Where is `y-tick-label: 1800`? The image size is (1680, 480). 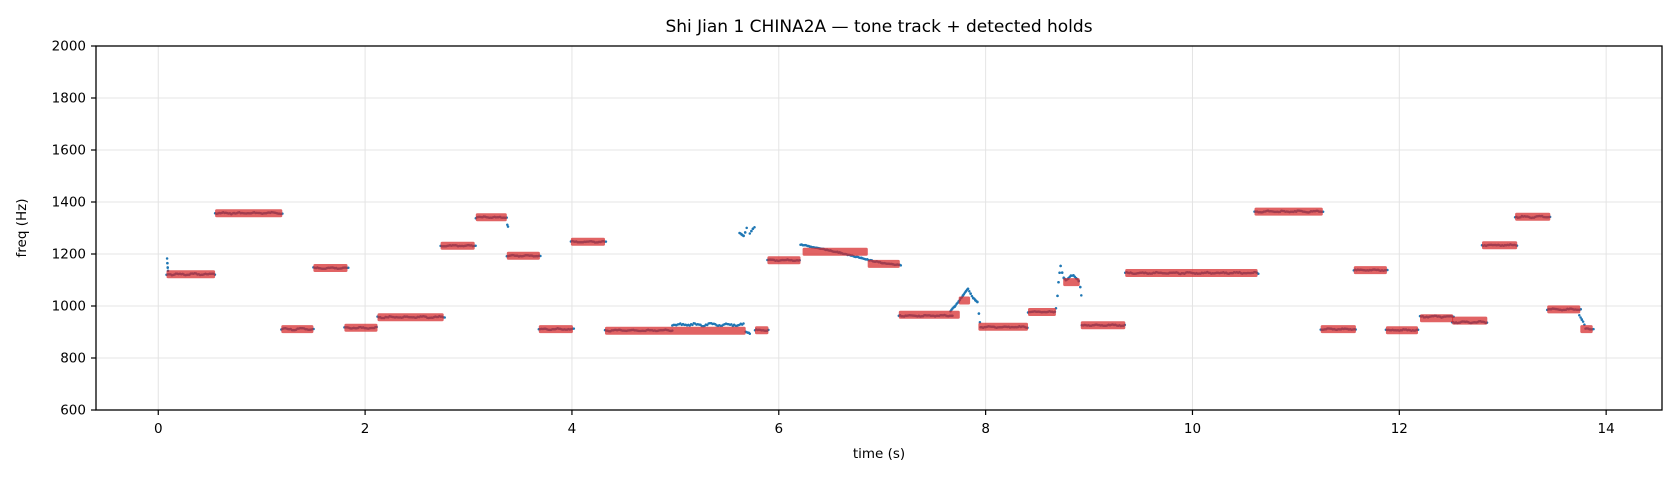 y-tick-label: 1800 is located at coordinates (69, 99).